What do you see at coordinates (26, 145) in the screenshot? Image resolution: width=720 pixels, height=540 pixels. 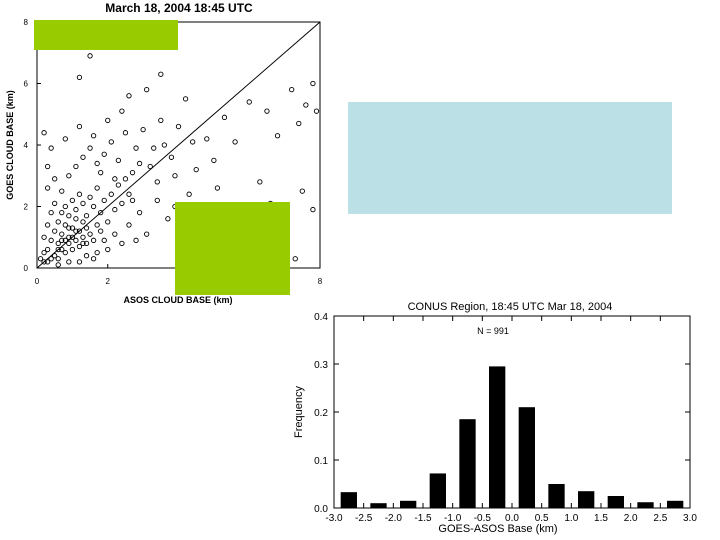 I see `scatter-y-tick-label: 4` at bounding box center [26, 145].